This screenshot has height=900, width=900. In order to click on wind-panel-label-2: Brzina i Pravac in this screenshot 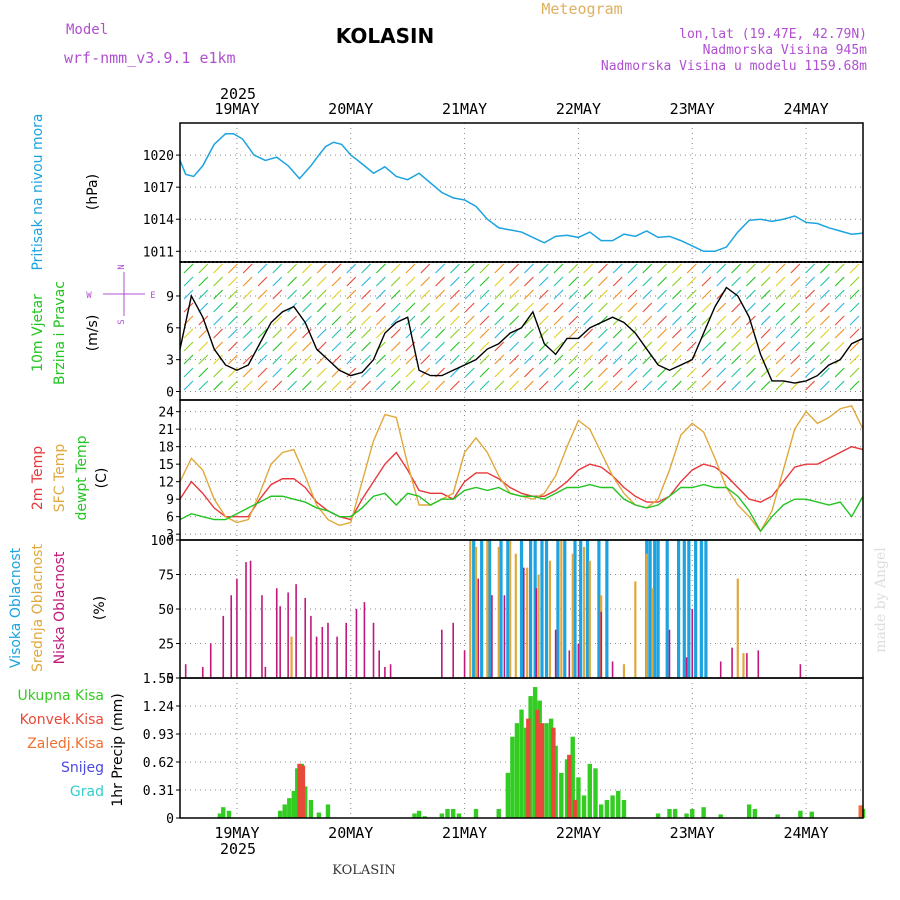, I will do `click(60, 333)`.